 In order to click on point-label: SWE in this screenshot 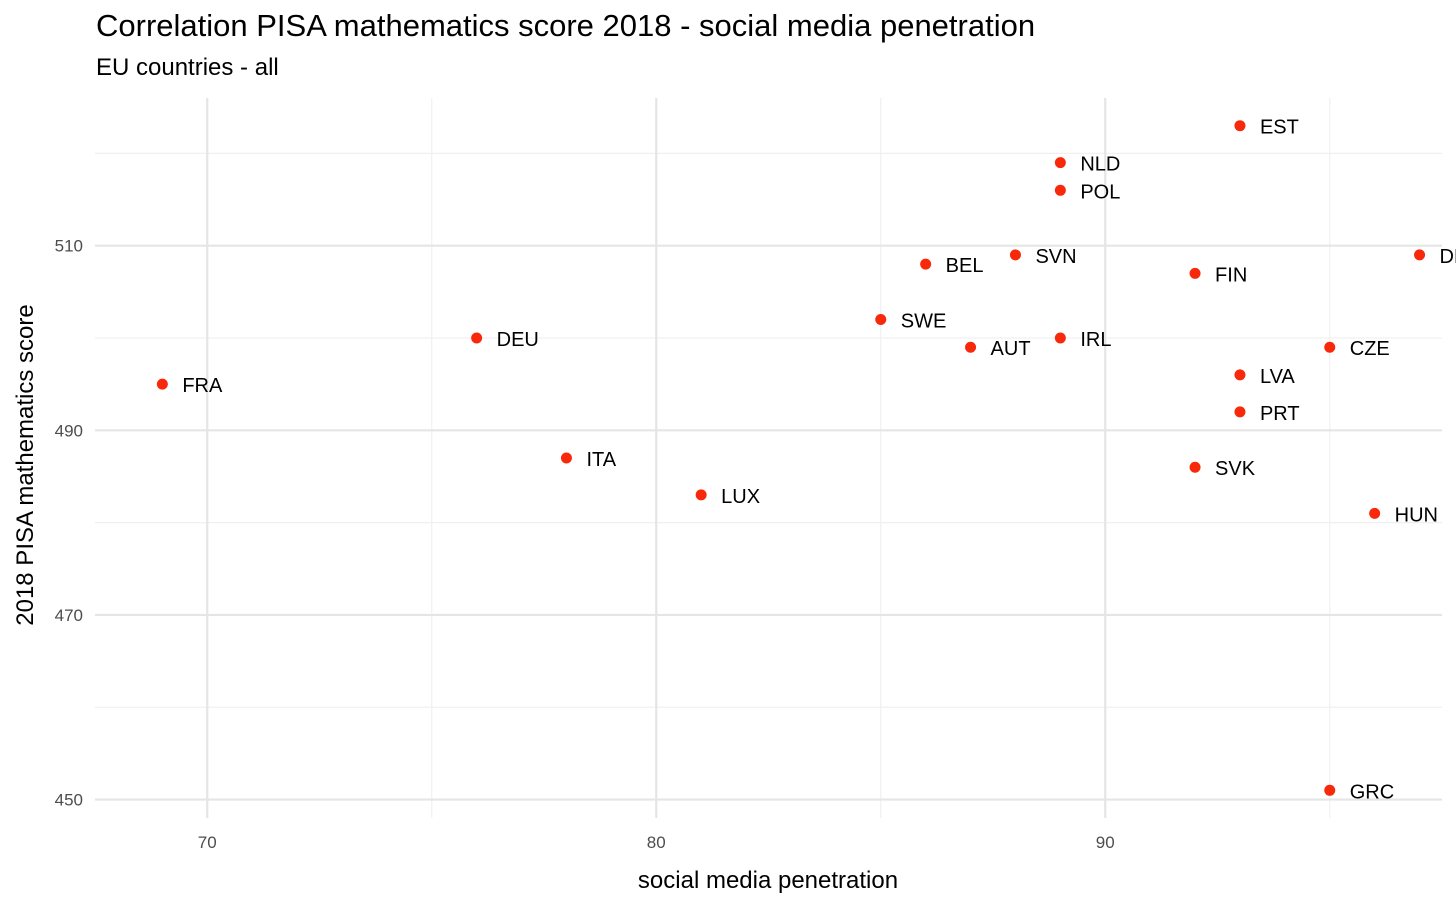, I will do `click(924, 322)`.